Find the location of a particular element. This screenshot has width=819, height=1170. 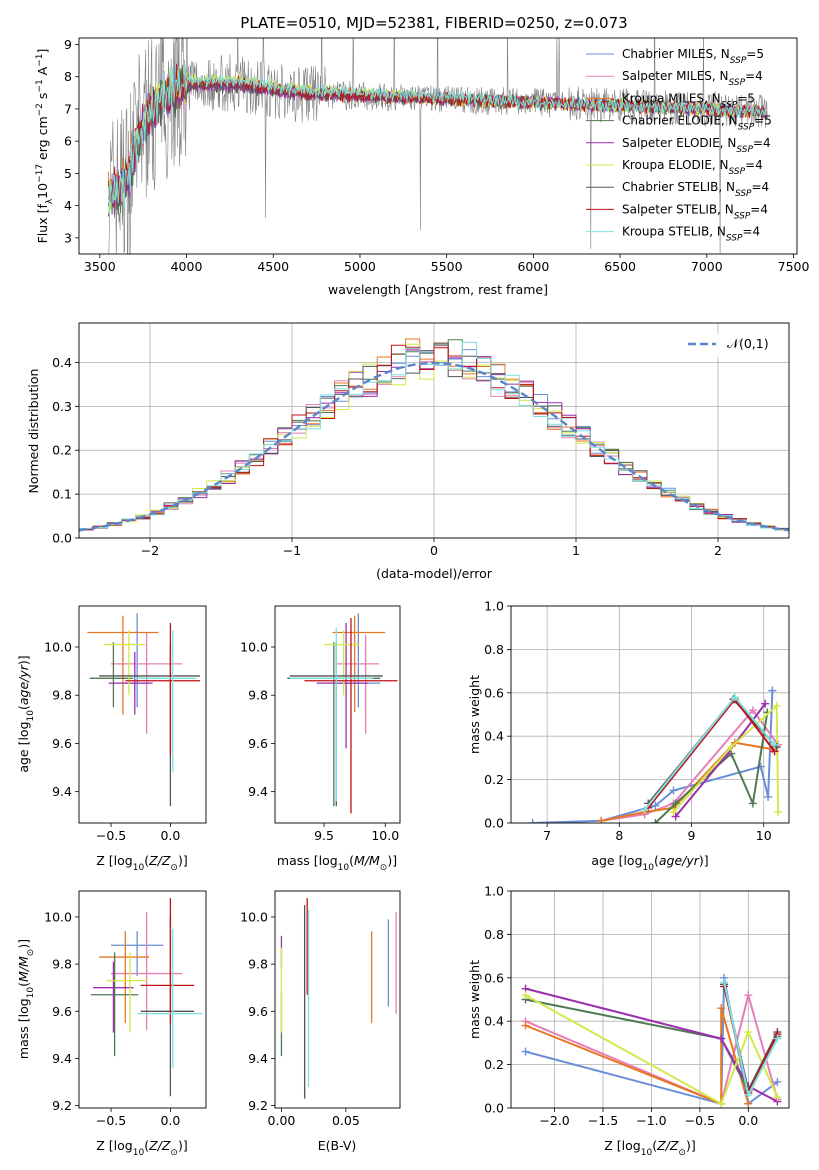

label-part: erg cm is located at coordinates (42, 140).